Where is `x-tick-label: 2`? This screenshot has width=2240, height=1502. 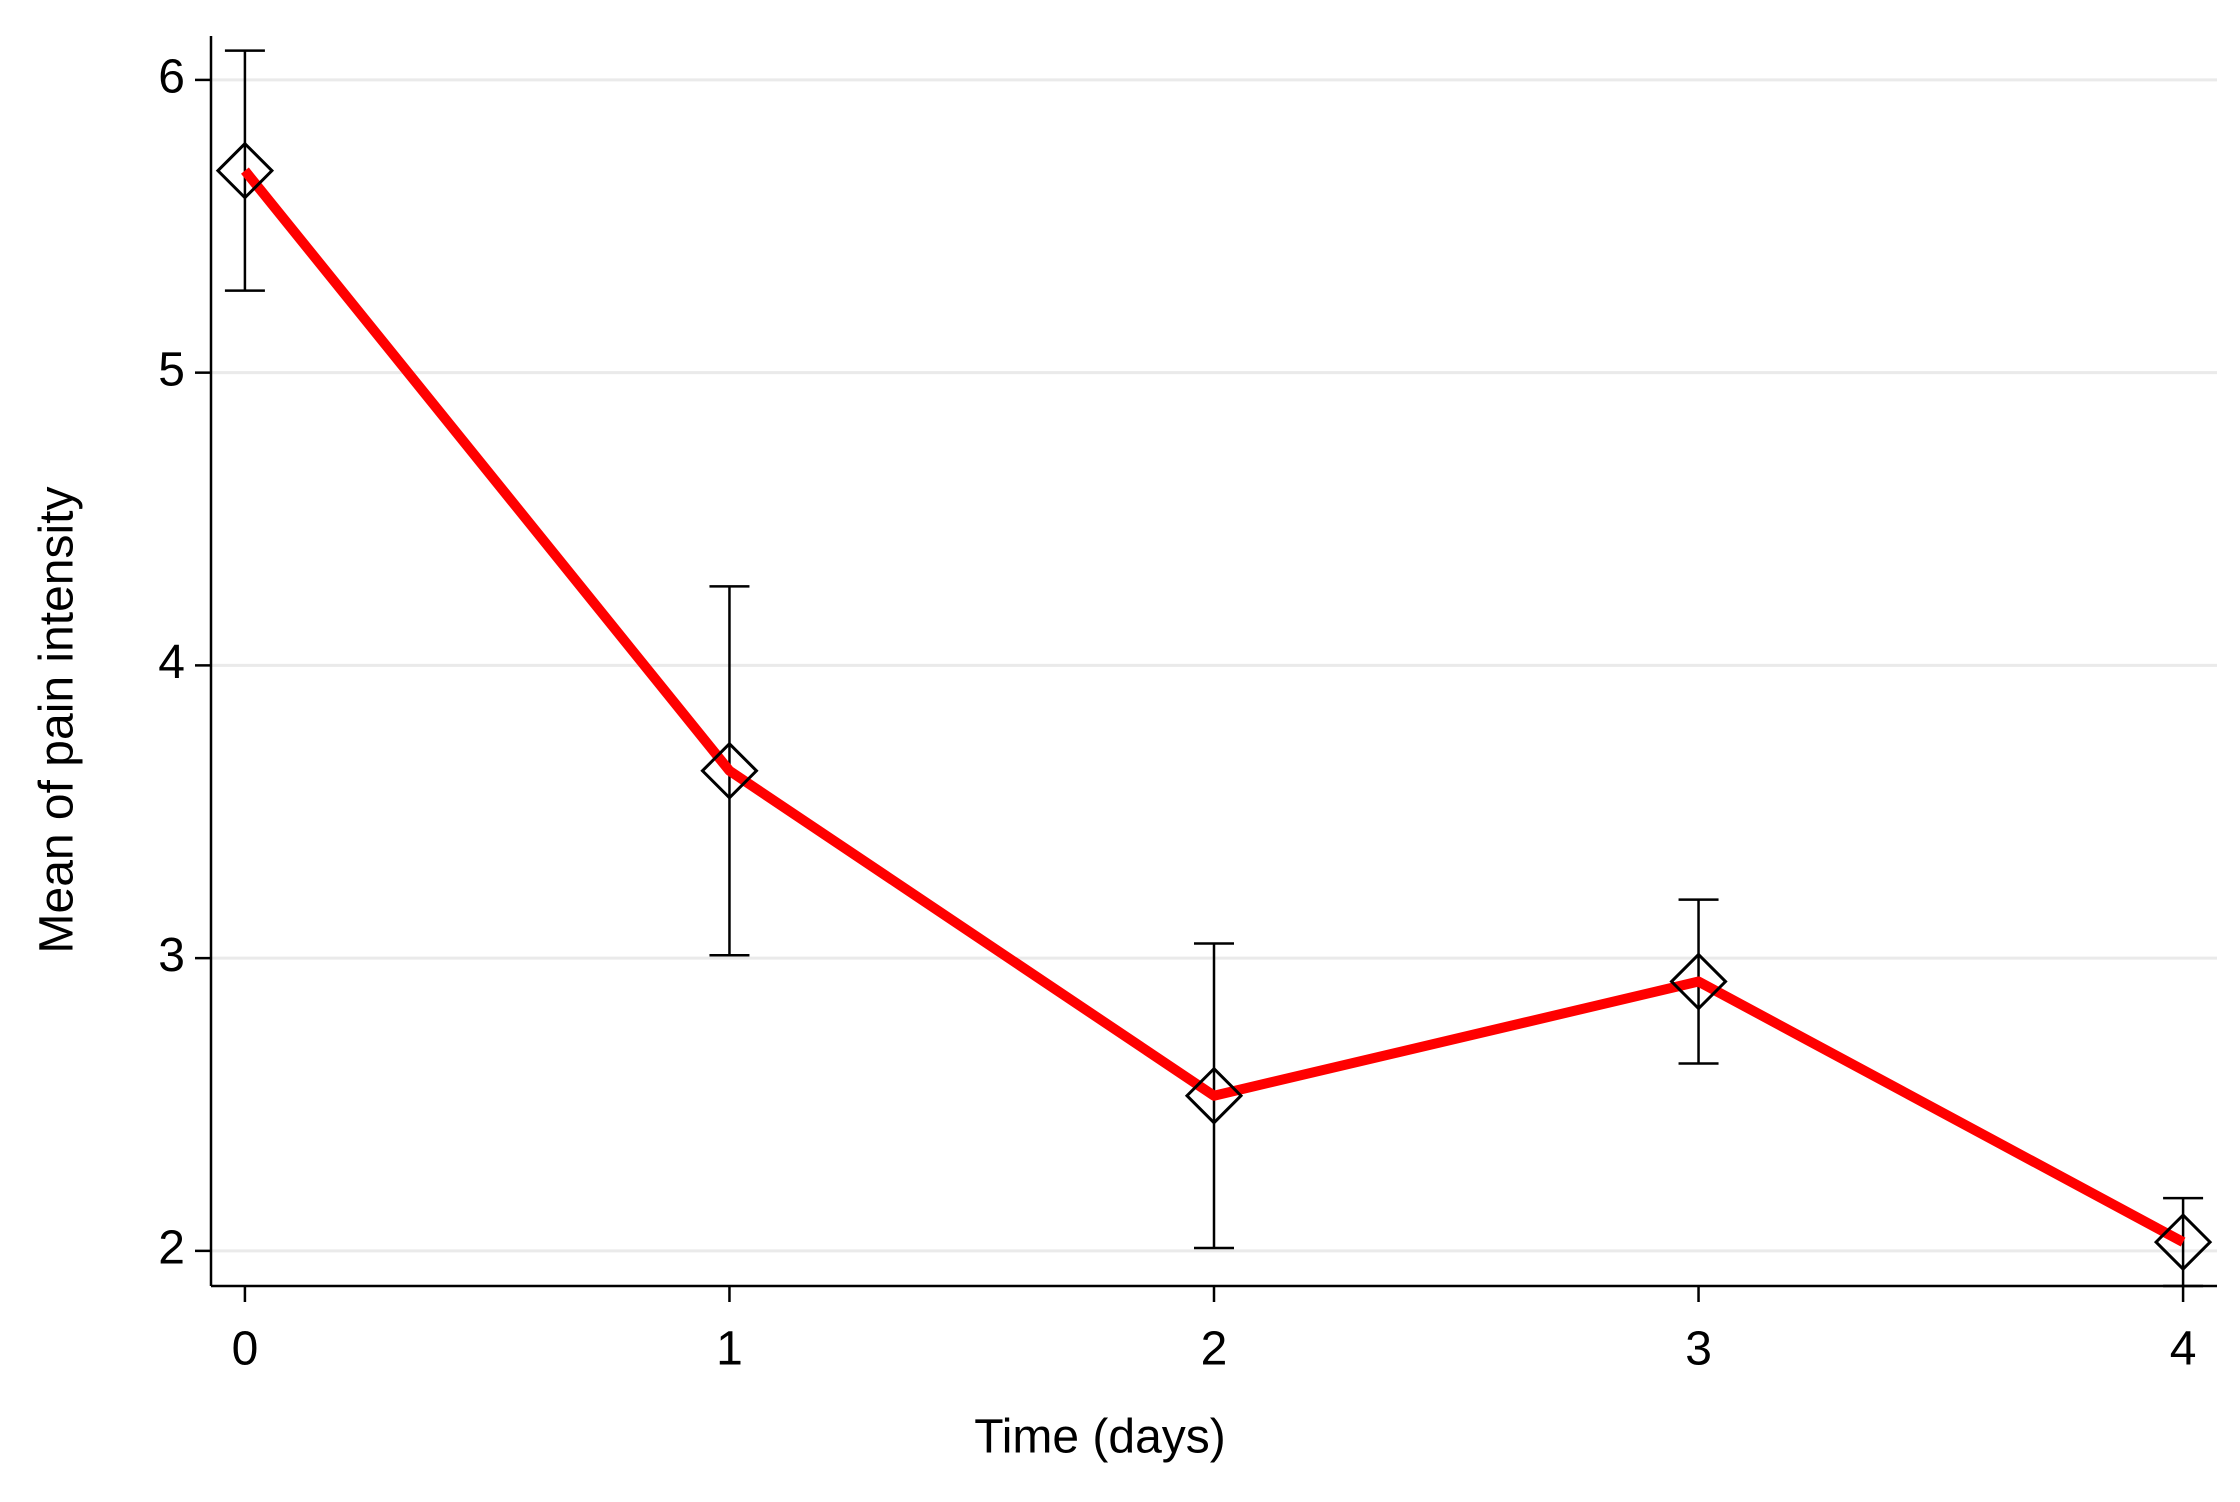 x-tick-label: 2 is located at coordinates (1214, 1349).